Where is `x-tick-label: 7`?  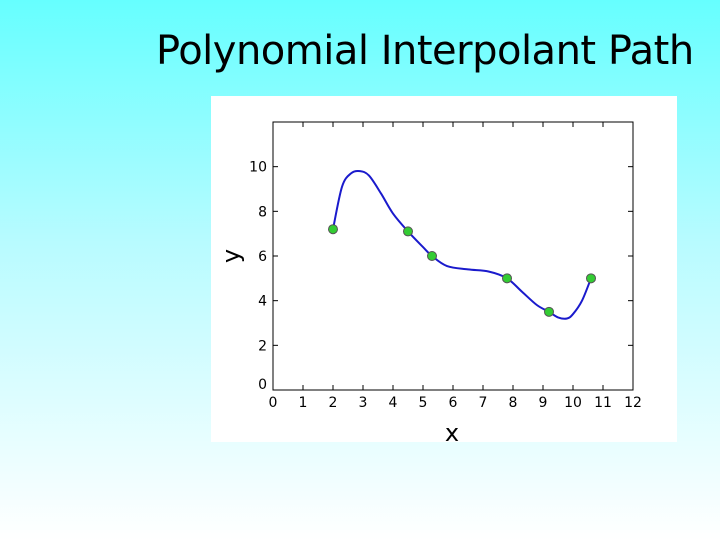
x-tick-label: 7 is located at coordinates (483, 403).